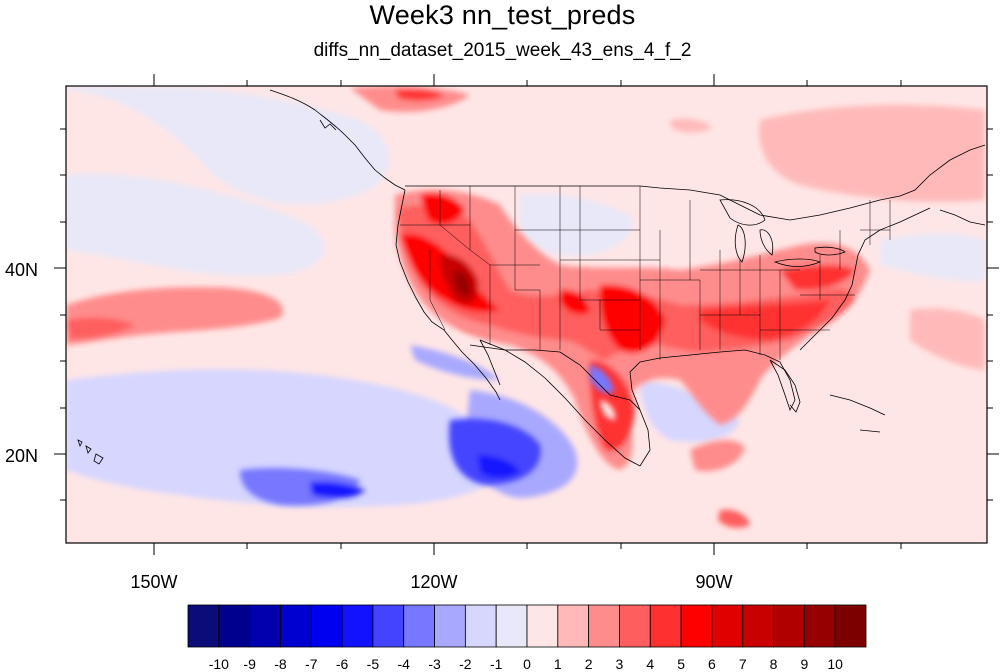 This screenshot has width=1005, height=672. I want to click on colorbar-tick-label: -10, so click(219, 664).